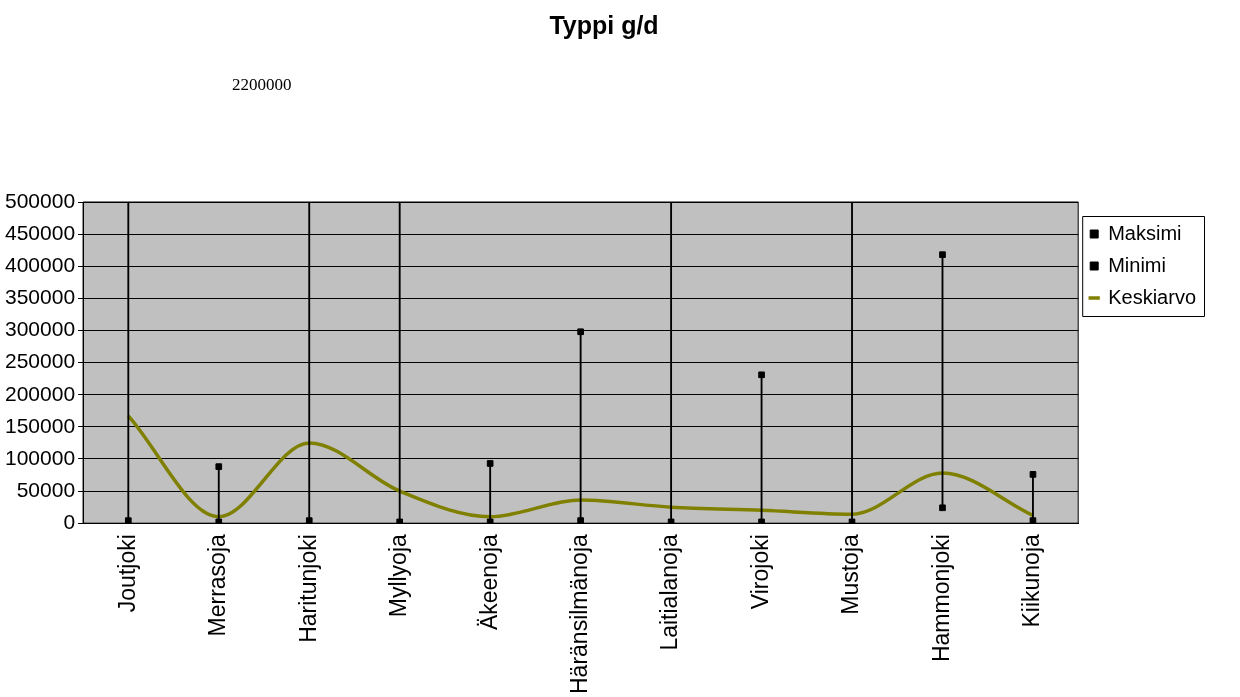  I want to click on x-tick-label: Haritunjoki, so click(307, 588).